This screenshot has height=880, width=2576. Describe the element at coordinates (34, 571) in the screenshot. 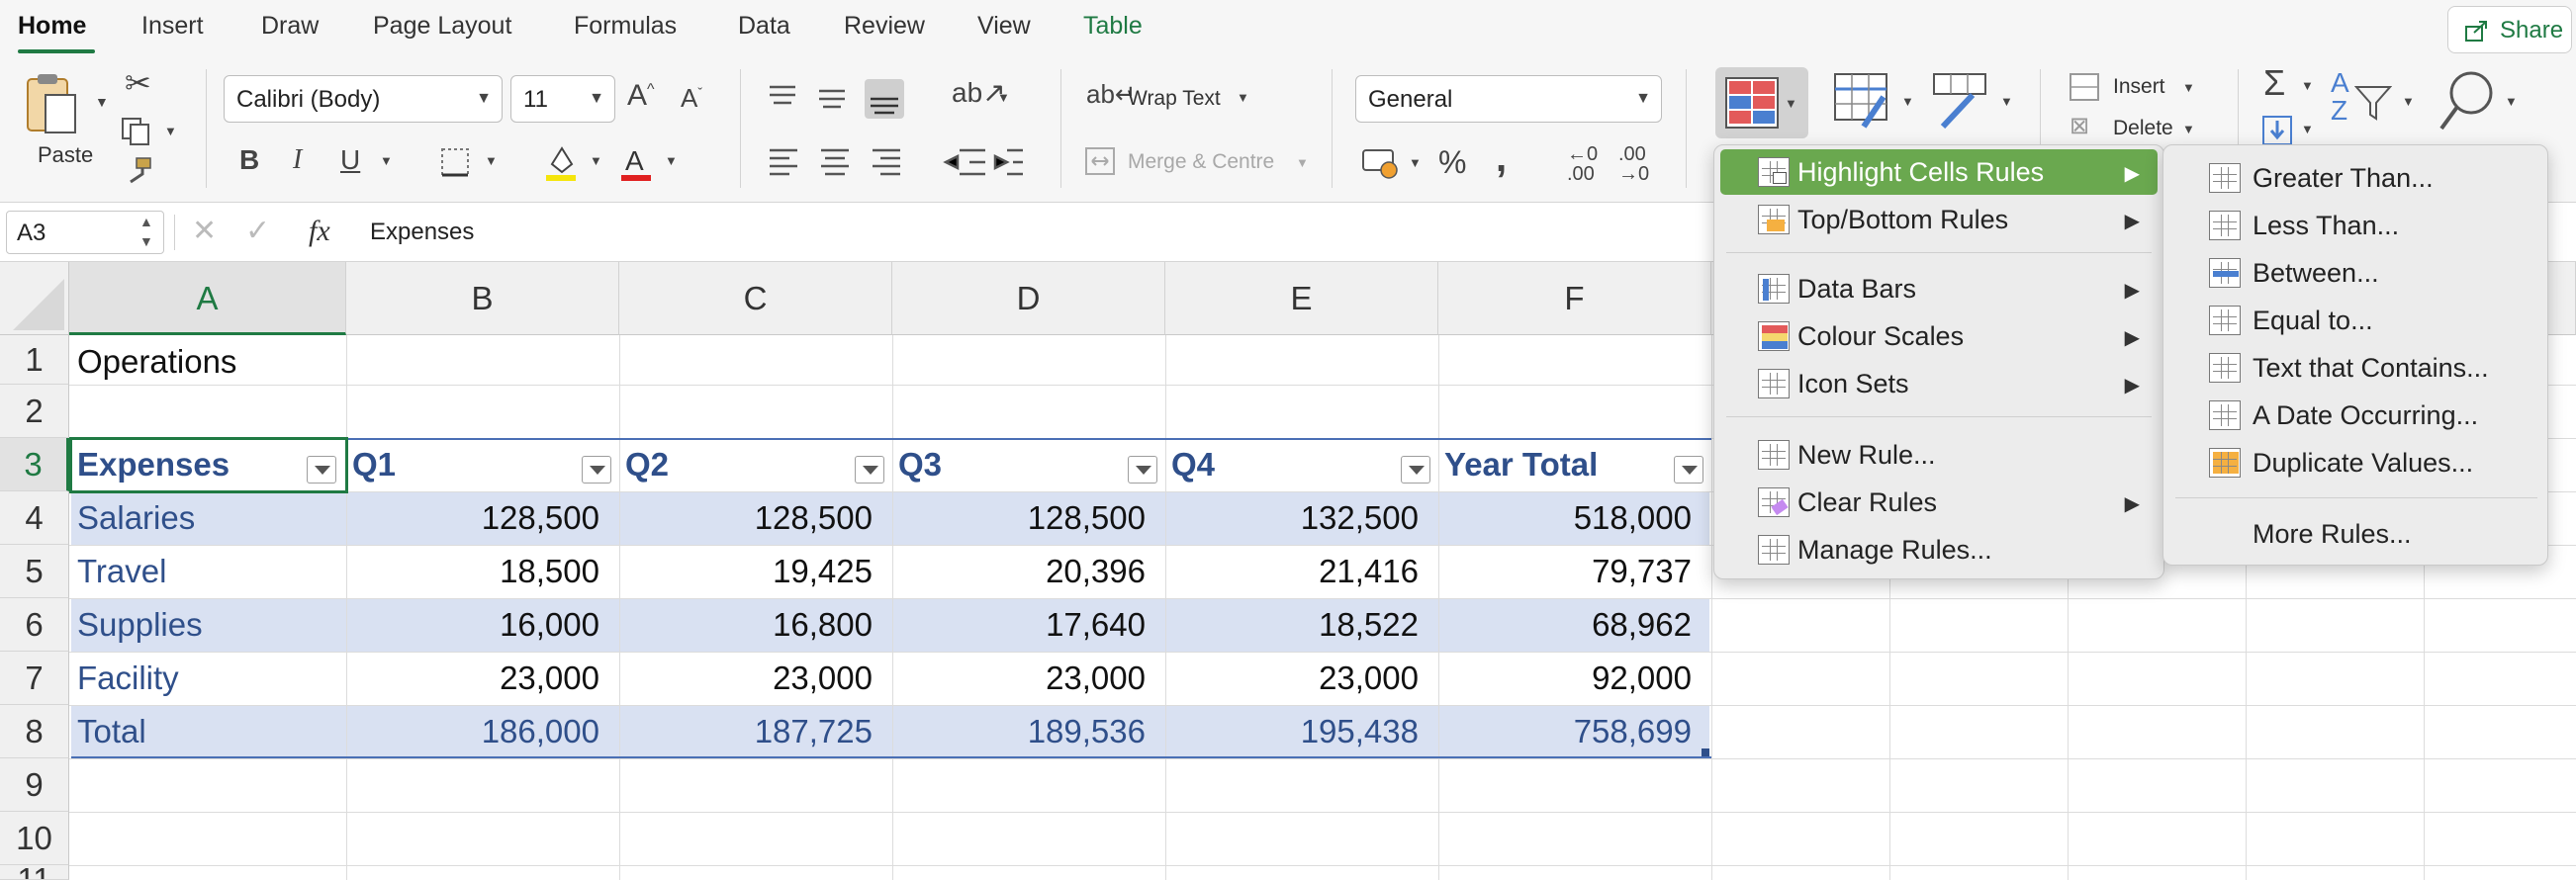

I see `row-header-5: 5` at that location.